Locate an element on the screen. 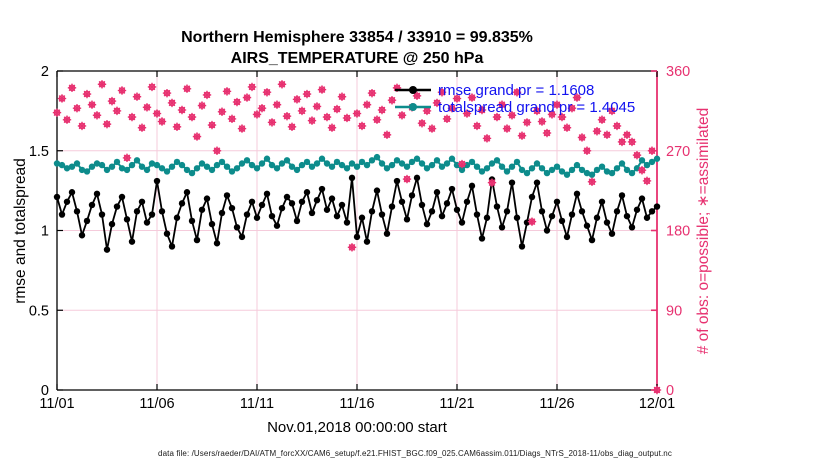 This screenshot has height=470, width=830. y-right-tick-label: 90 is located at coordinates (674, 311).